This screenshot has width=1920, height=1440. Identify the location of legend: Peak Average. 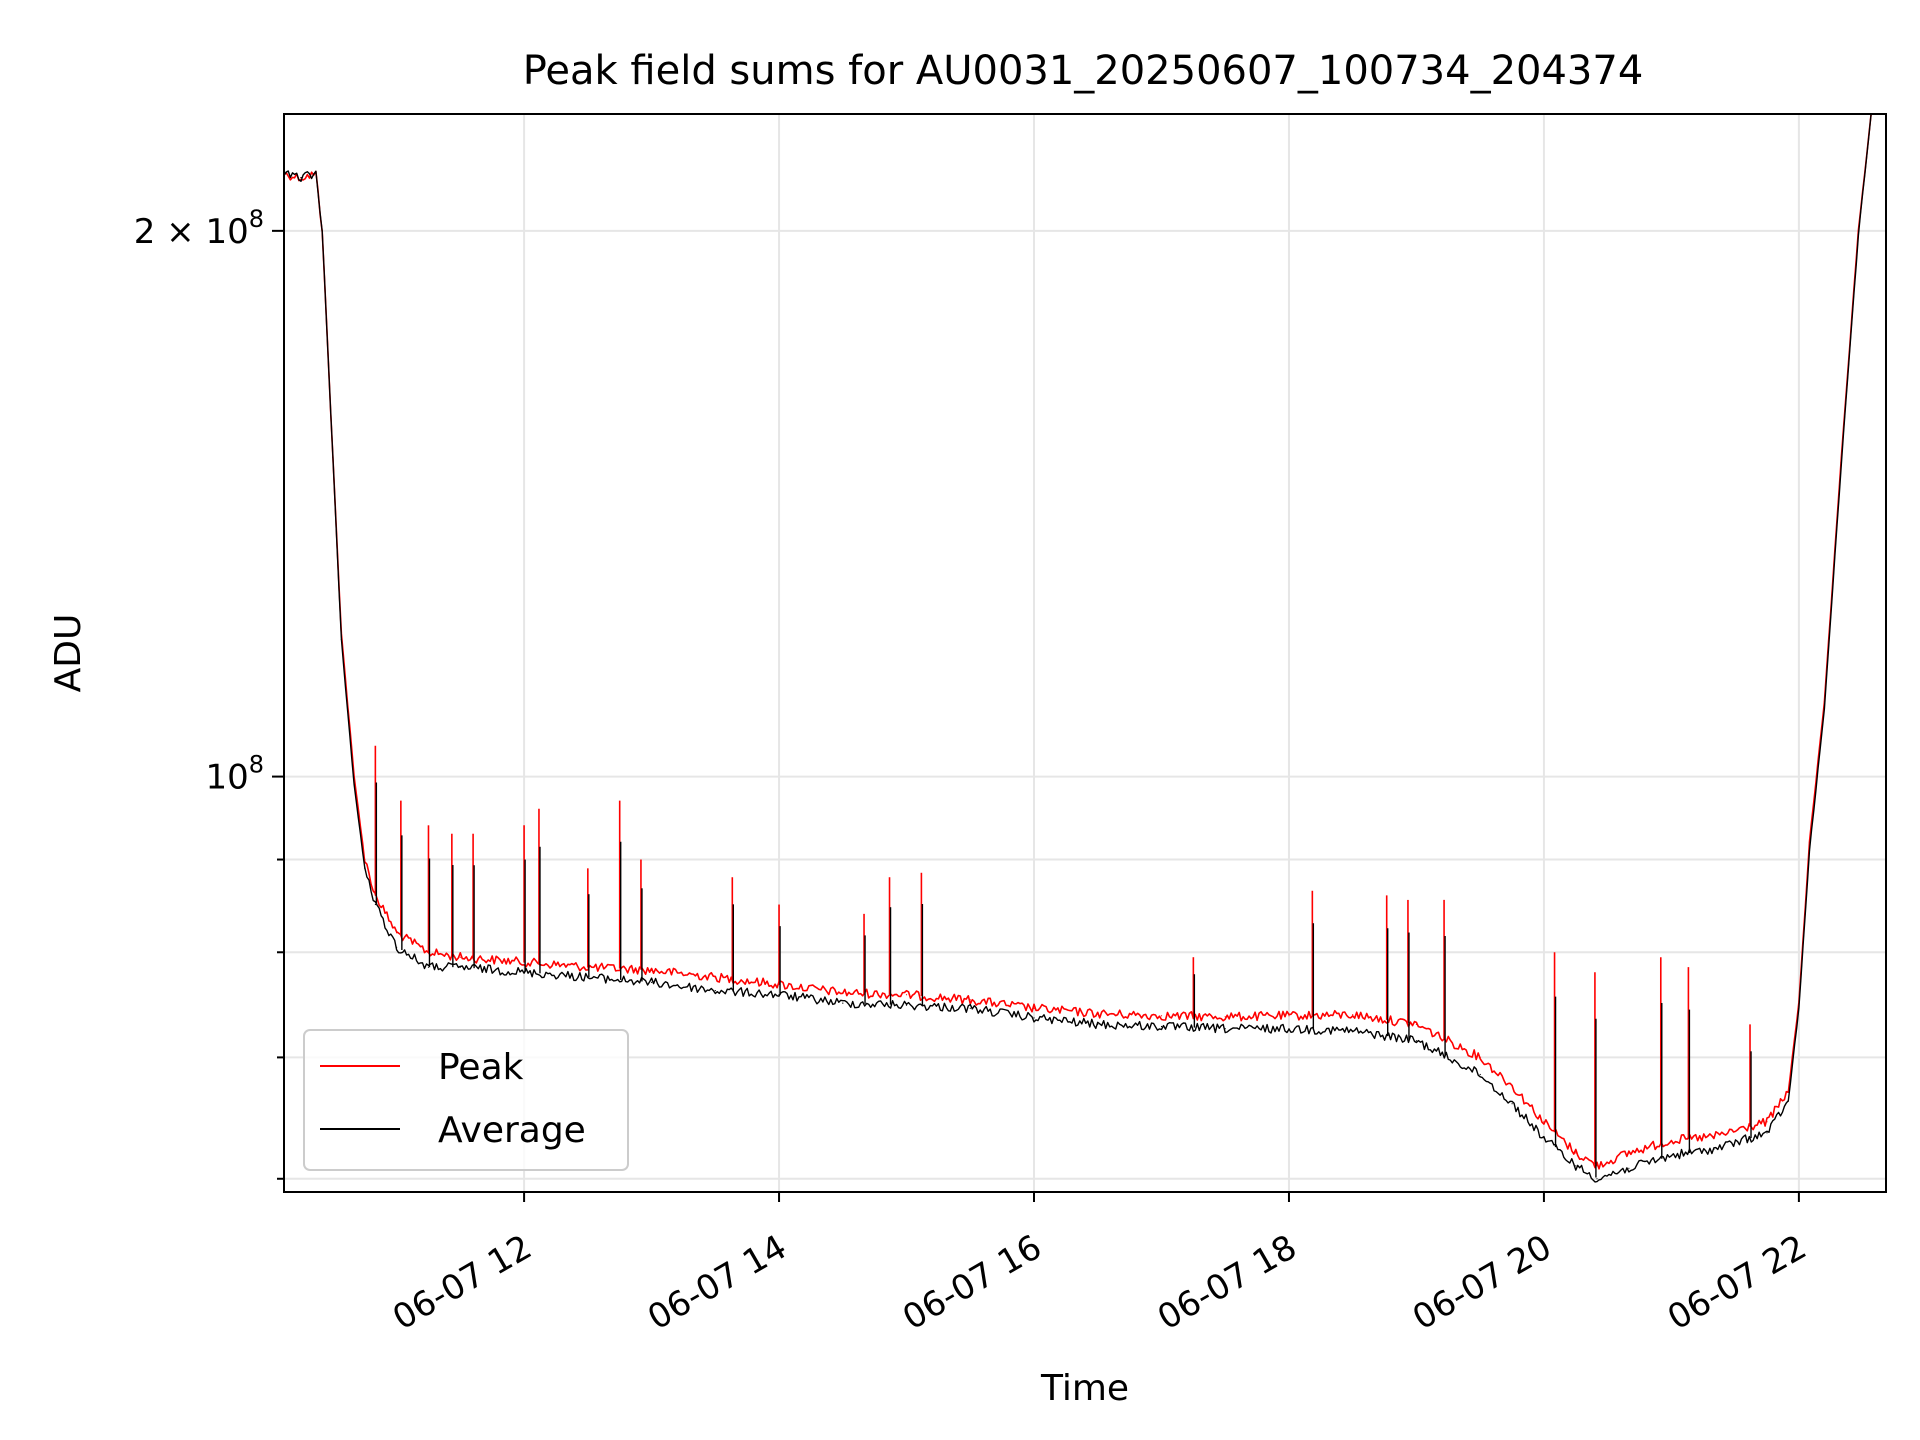
(466, 1100).